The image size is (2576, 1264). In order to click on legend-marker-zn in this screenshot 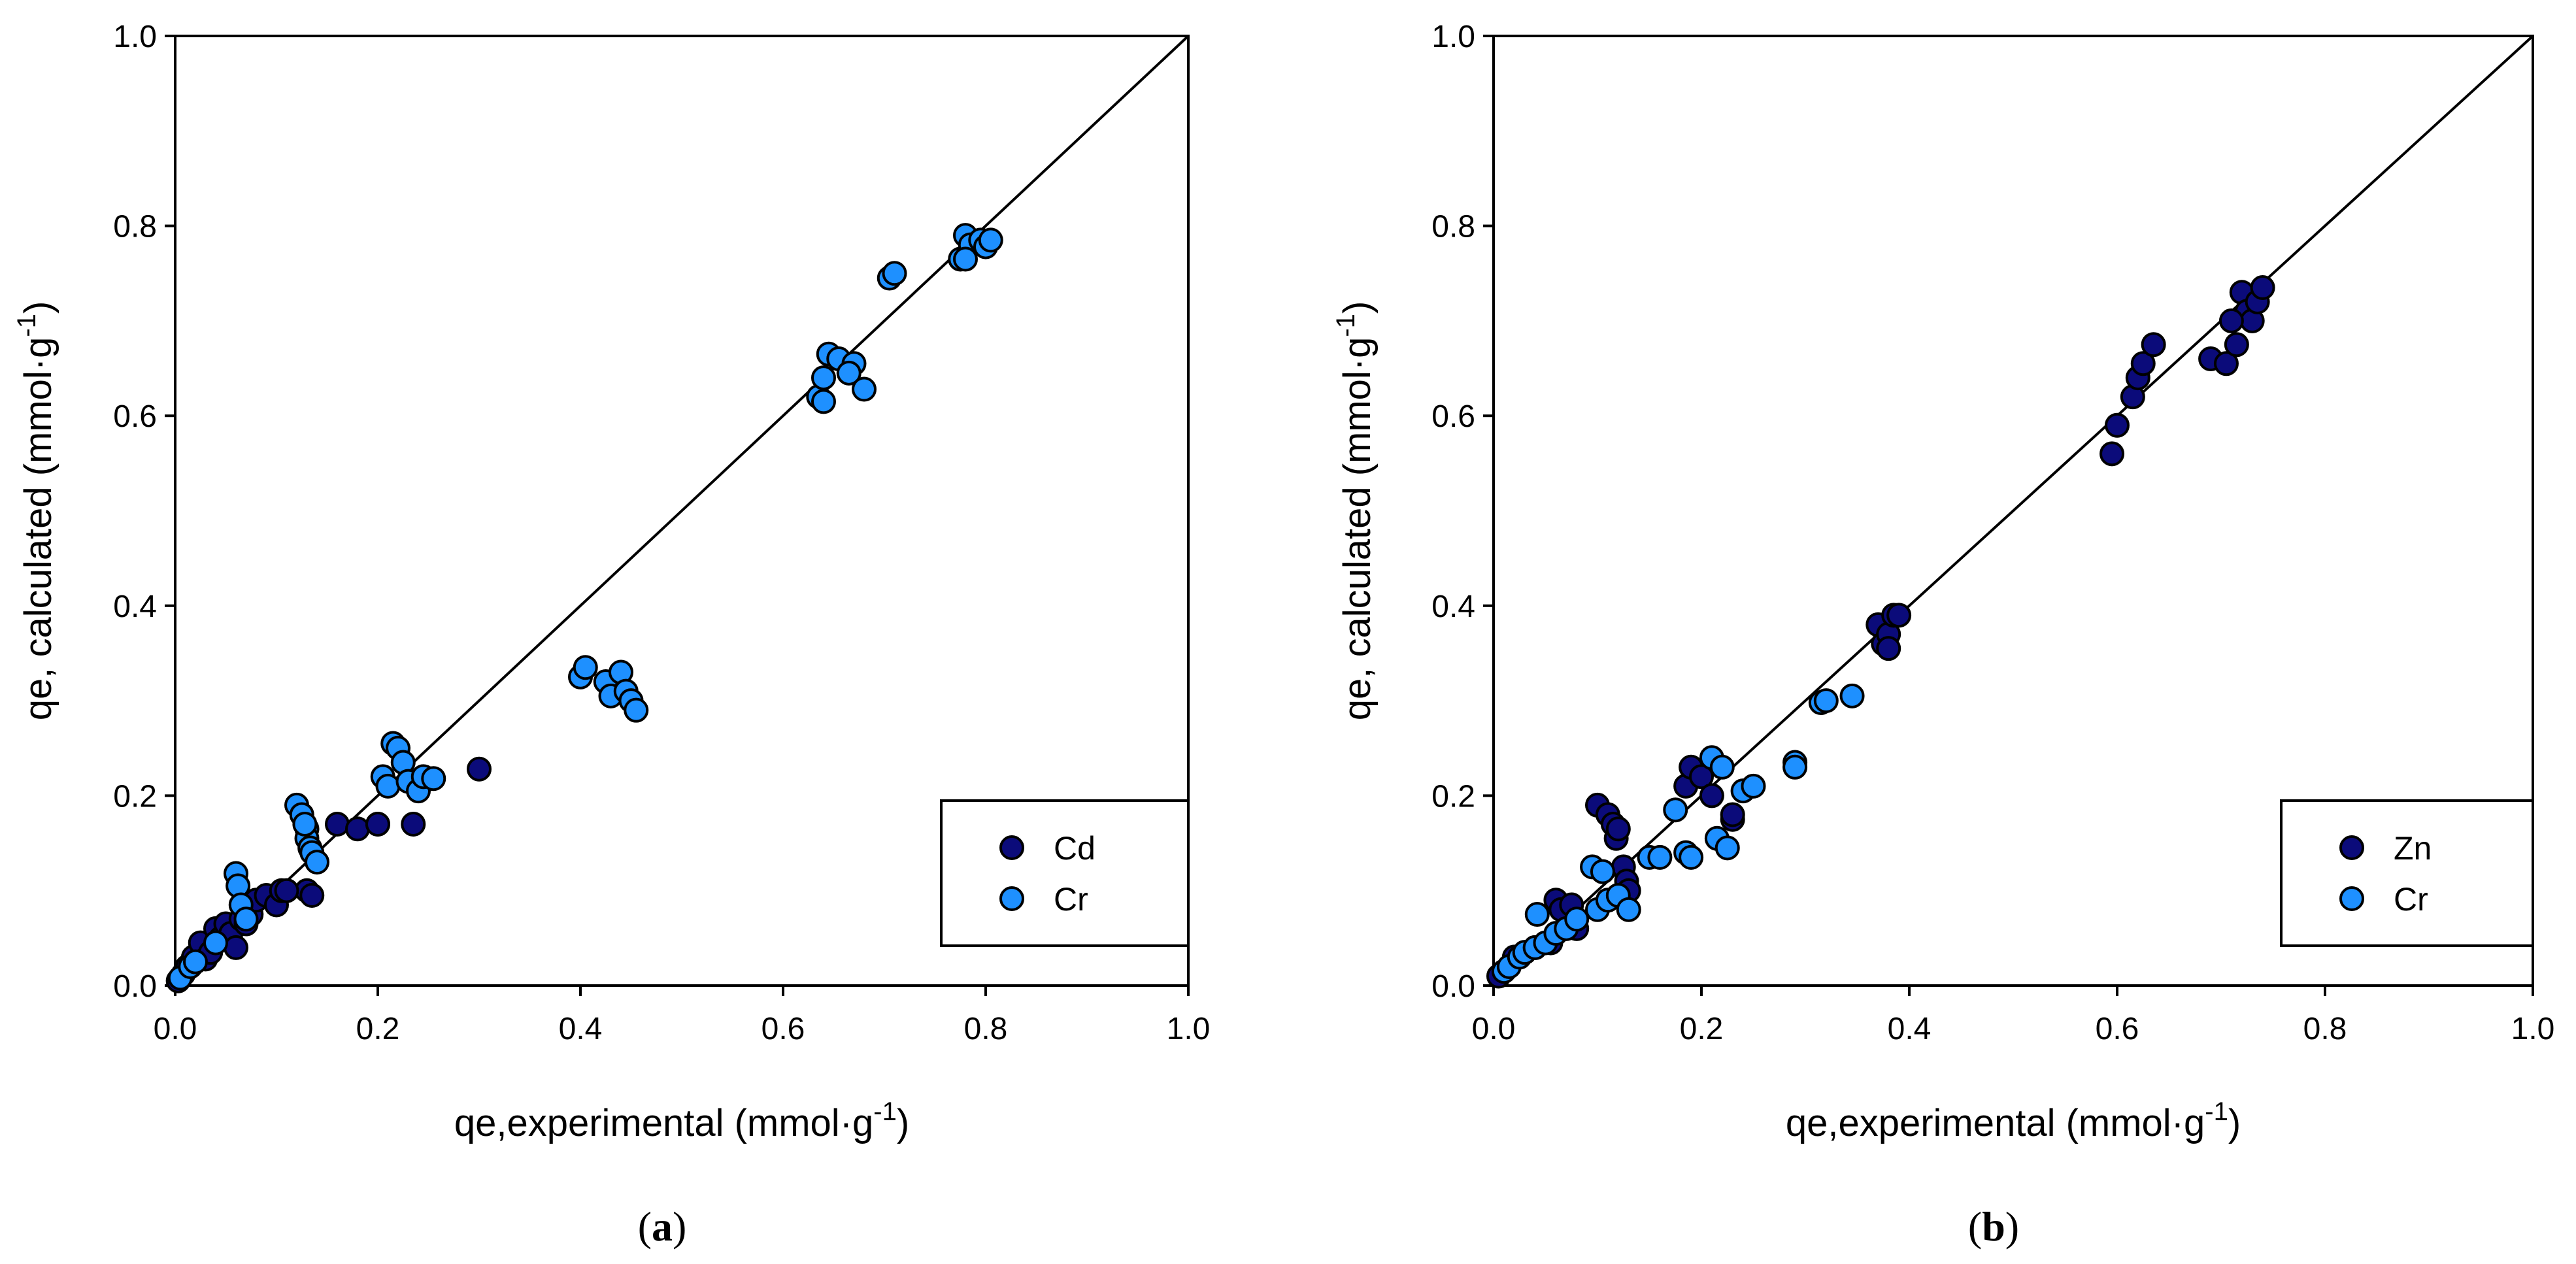, I will do `click(2351, 847)`.